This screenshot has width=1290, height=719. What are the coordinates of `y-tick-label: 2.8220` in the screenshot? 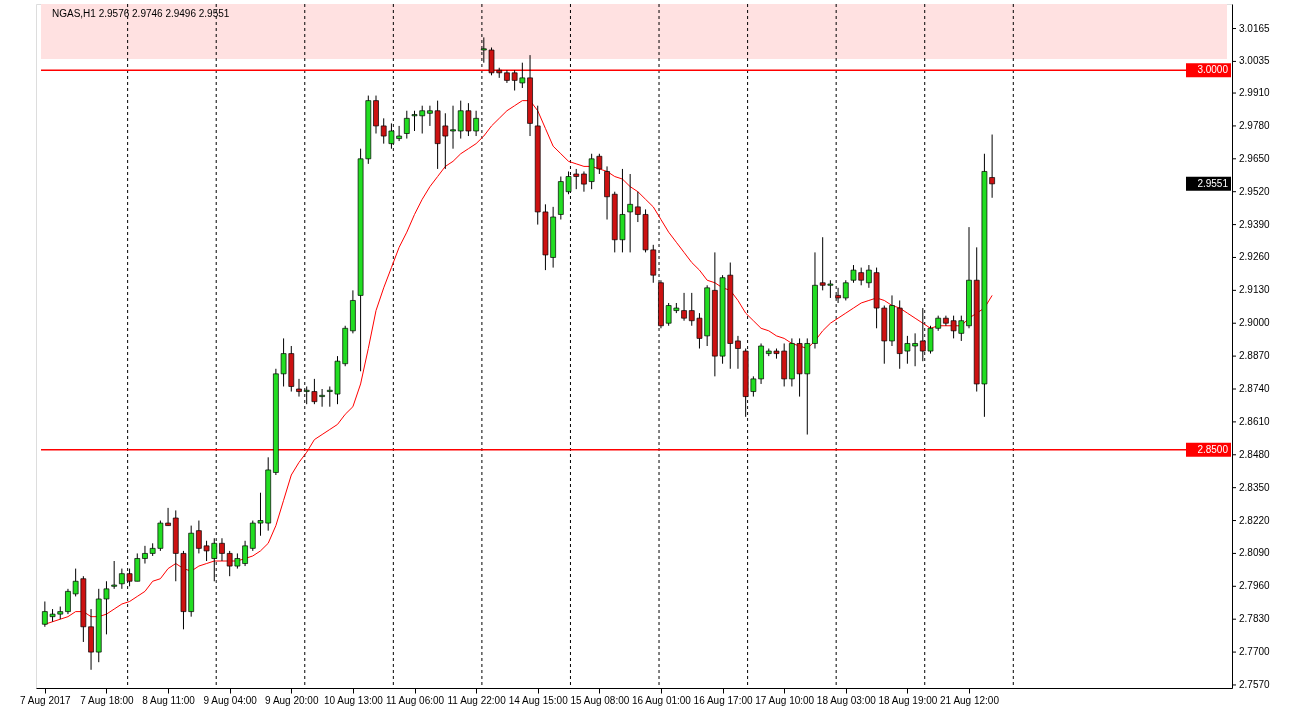 It's located at (1255, 520).